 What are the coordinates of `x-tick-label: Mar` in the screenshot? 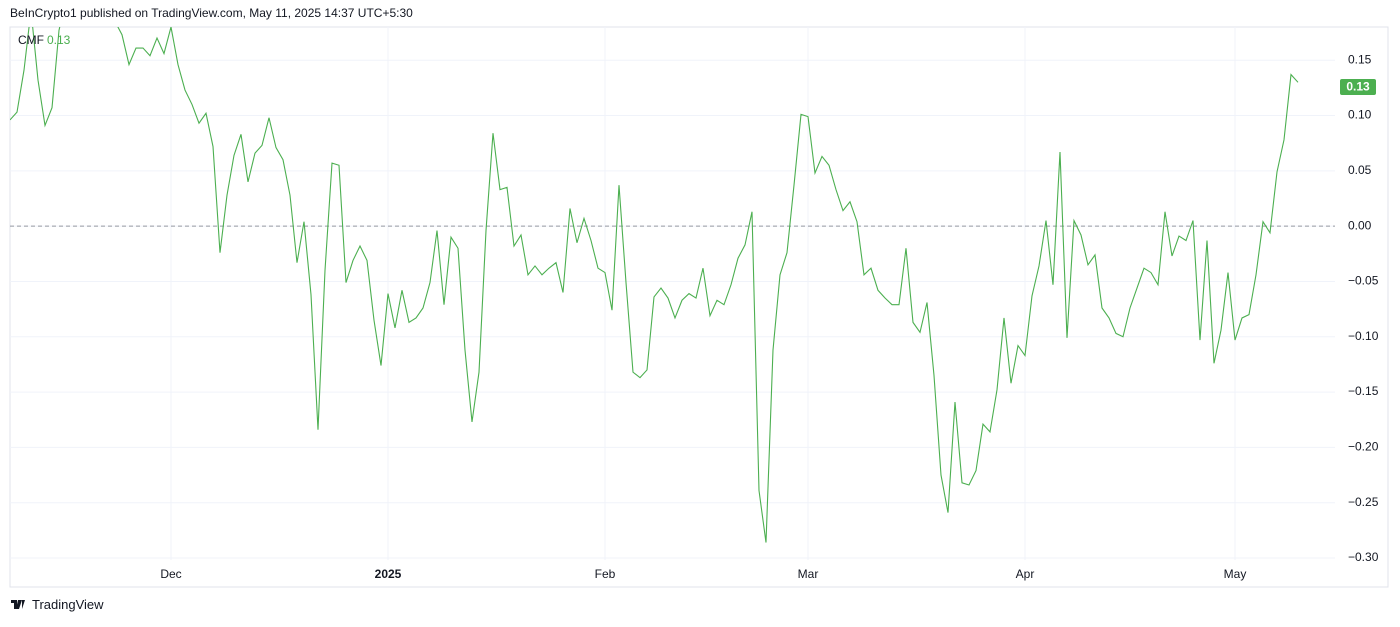 It's located at (808, 574).